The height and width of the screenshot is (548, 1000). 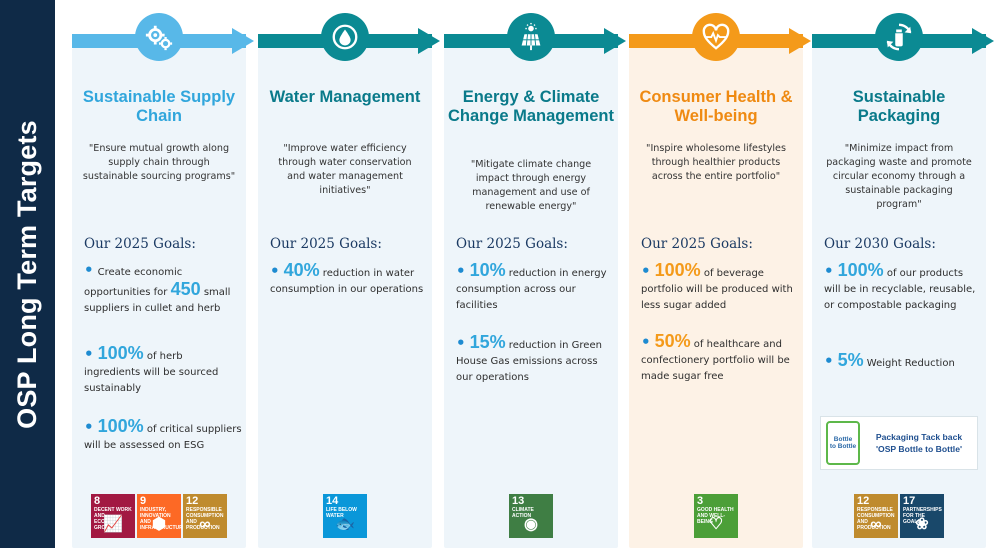 I want to click on bottle-to-bottle-logo: Bottle to Bottle, so click(x=843, y=443).